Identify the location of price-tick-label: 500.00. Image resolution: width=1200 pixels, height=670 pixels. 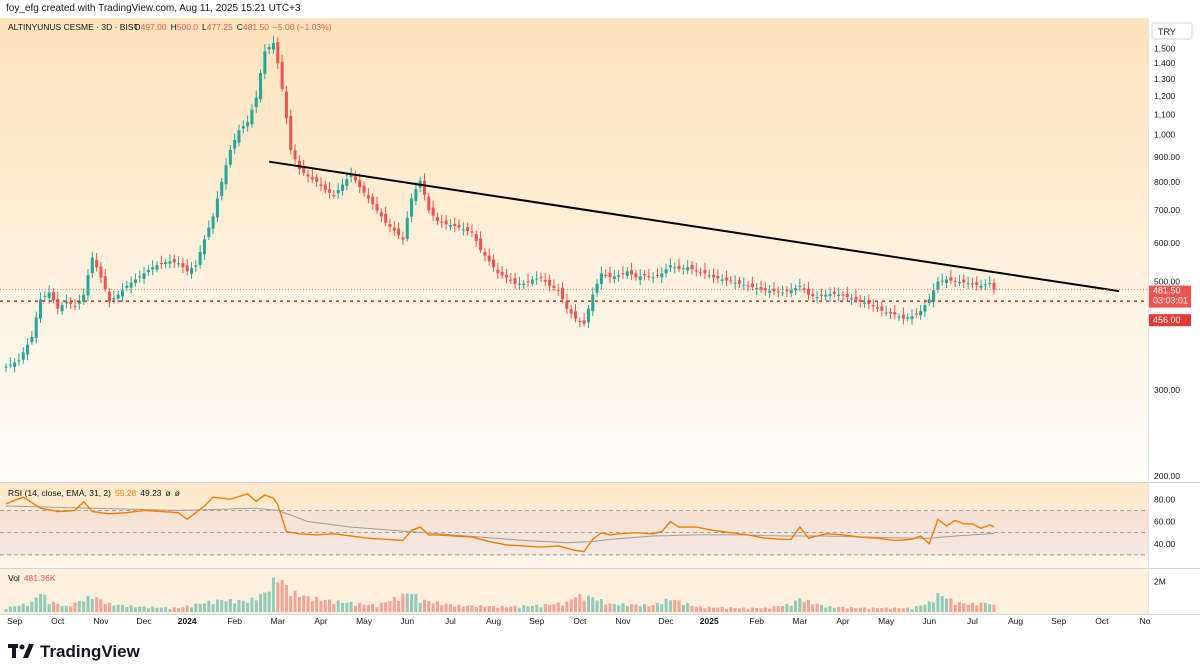
(1167, 282).